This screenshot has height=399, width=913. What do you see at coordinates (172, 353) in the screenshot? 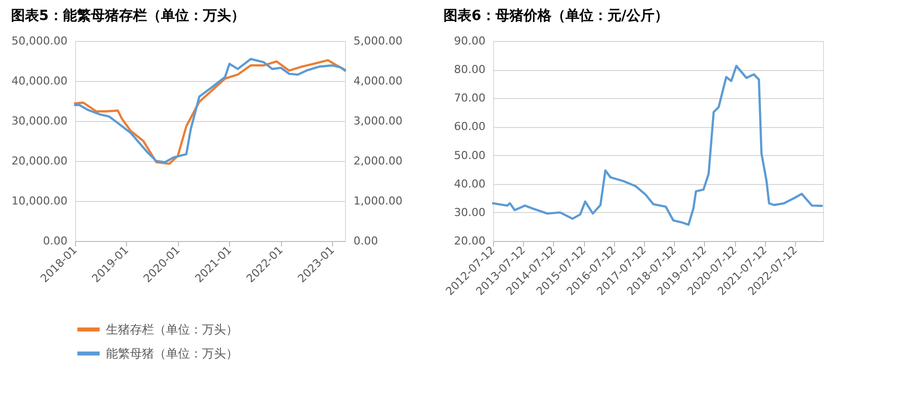
I see `legend-label: 能繁母猪（单位：万头）` at bounding box center [172, 353].